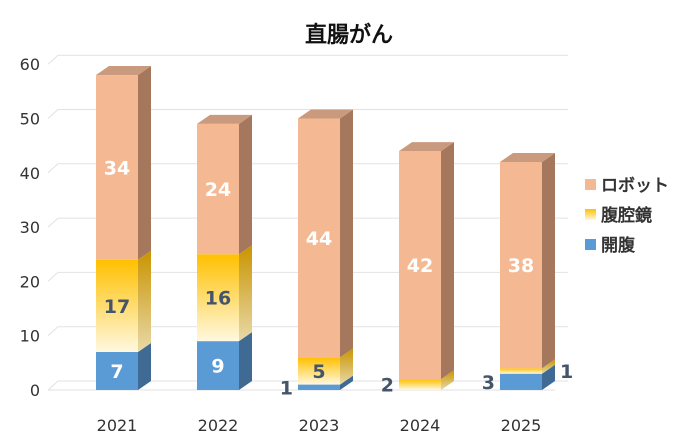  I want to click on y-tick-label: 60, so click(30, 64).